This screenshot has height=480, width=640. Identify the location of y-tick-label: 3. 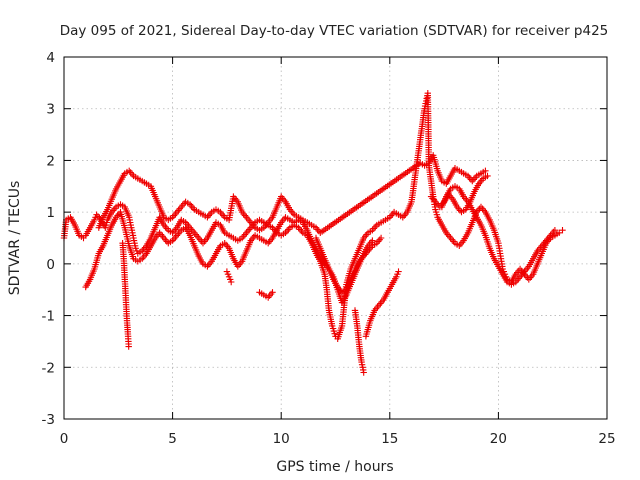
(50, 110).